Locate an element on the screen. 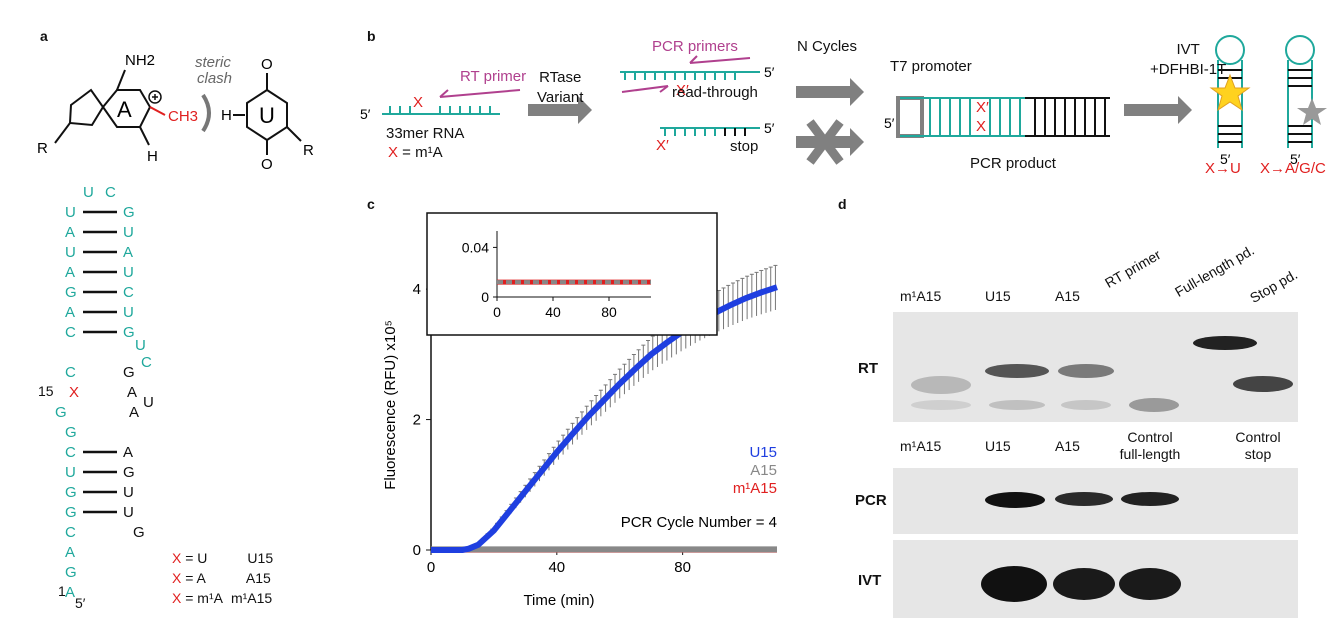 The image size is (1343, 627). n-cycles-label: N Cycles is located at coordinates (827, 46).